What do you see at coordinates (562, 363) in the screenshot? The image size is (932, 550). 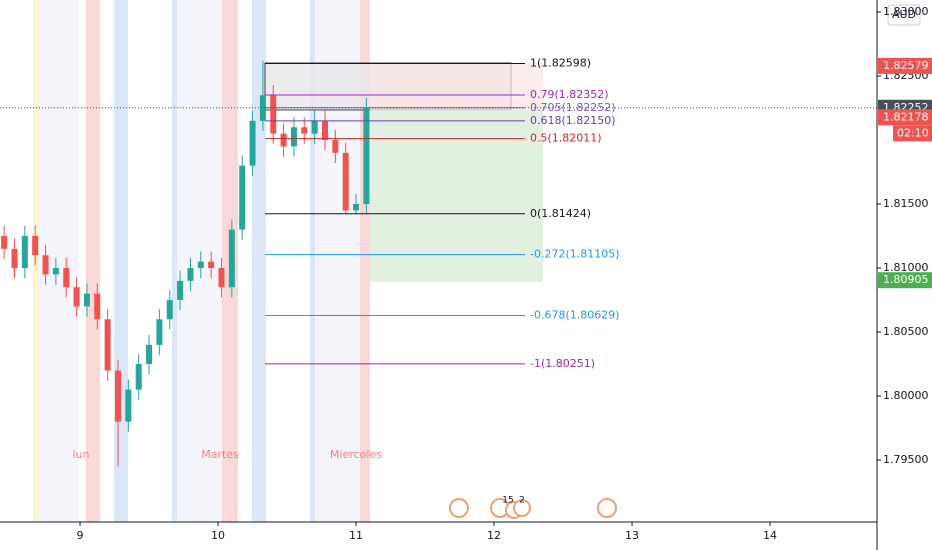 I see `fib-label: -1(1.80251)` at bounding box center [562, 363].